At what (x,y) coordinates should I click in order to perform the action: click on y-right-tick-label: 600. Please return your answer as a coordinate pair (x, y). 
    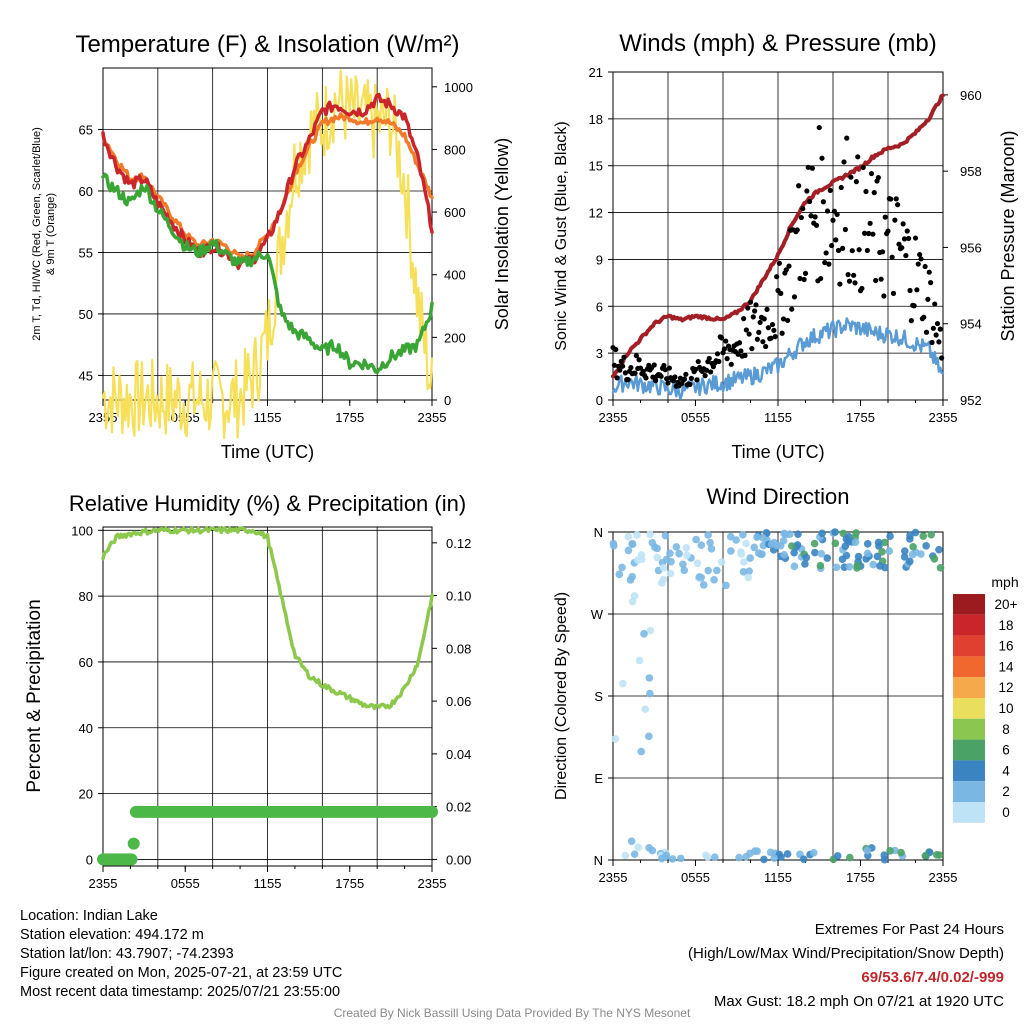
    Looking at the image, I should click on (455, 212).